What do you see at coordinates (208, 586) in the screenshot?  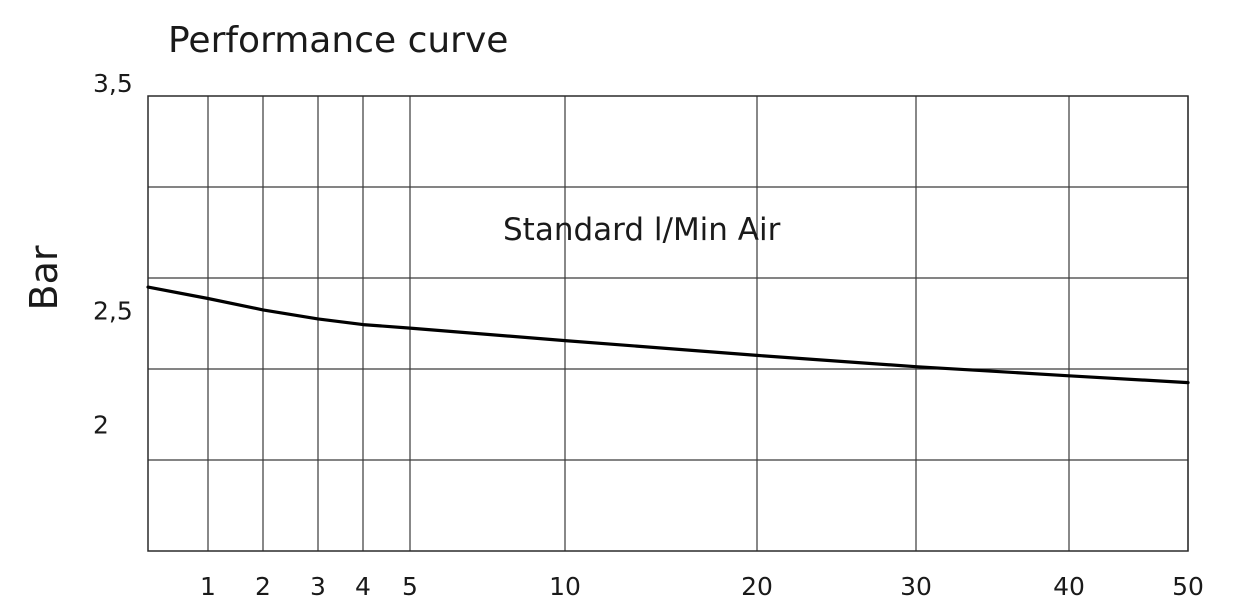 I see `x-tick-label: 1` at bounding box center [208, 586].